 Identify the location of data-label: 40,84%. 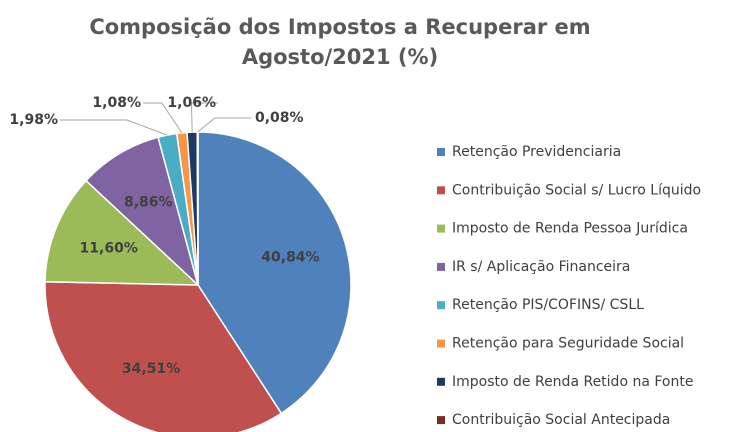
(290, 258).